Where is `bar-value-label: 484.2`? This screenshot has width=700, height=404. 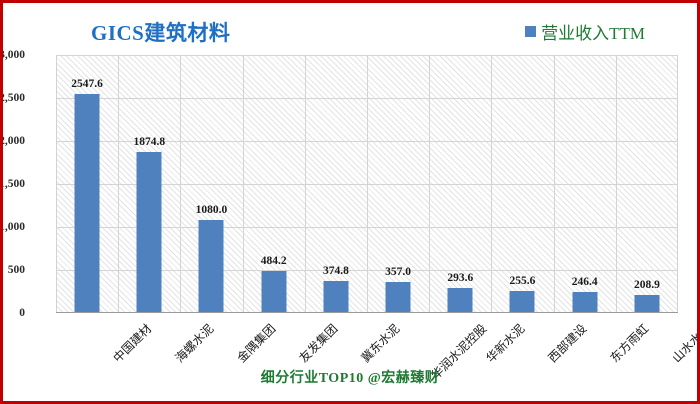
bar-value-label: 484.2 is located at coordinates (273, 261).